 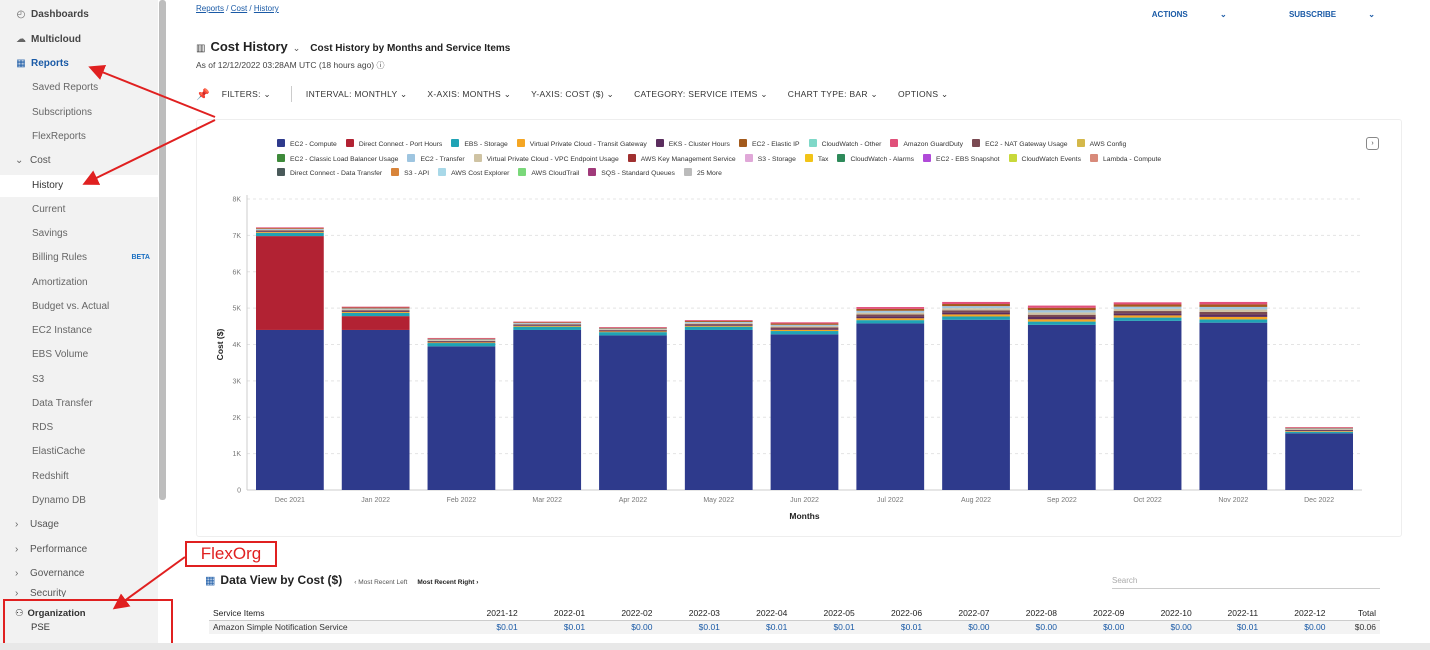 What do you see at coordinates (1246, 581) in the screenshot?
I see `search-input` at bounding box center [1246, 581].